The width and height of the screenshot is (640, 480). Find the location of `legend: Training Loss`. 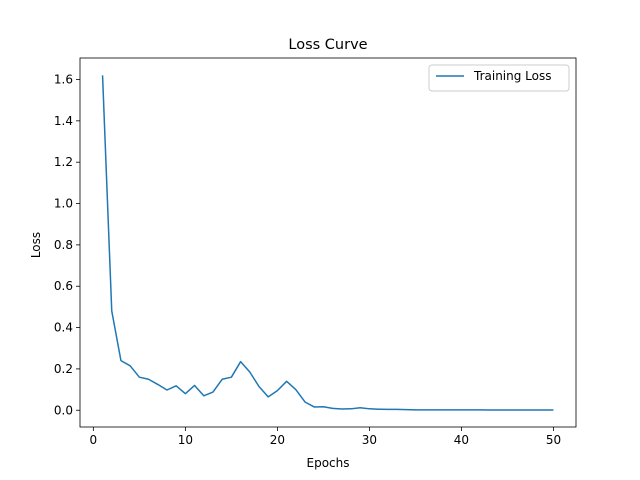

legend: Training Loss is located at coordinates (499, 78).